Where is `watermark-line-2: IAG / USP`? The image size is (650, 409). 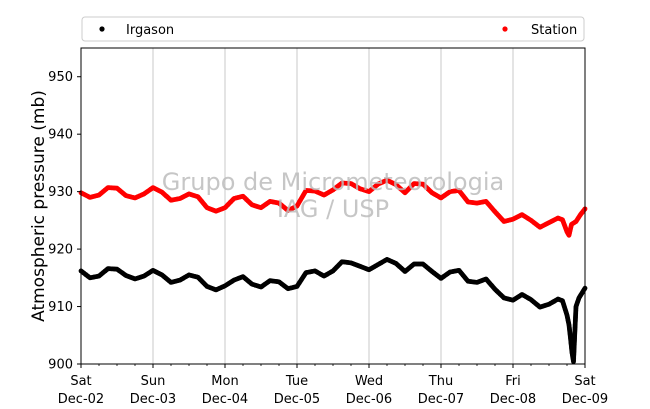
watermark-line-2: IAG / USP is located at coordinates (333, 209).